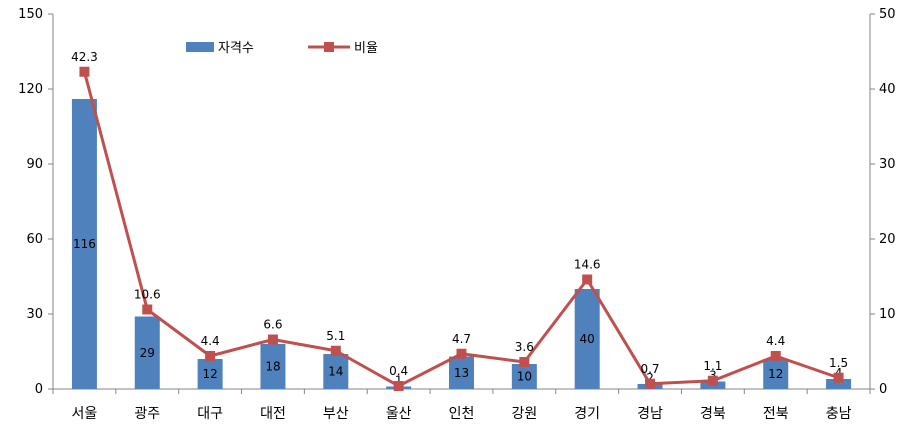 The image size is (916, 429). Describe the element at coordinates (336, 414) in the screenshot. I see `x-tick-label: 부산` at that location.